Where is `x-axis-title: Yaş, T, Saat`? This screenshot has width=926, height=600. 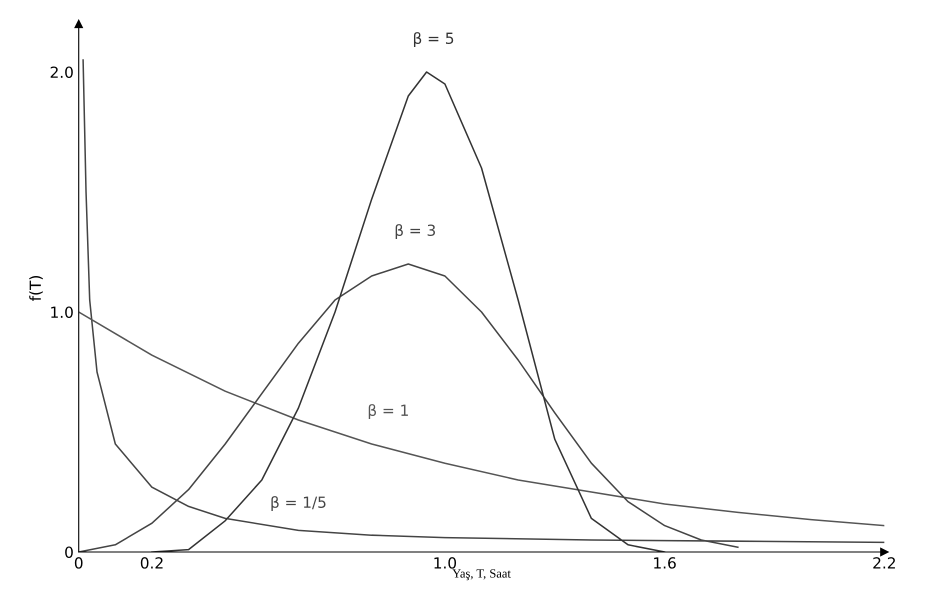 x-axis-title: Yaş, T, Saat is located at coordinates (481, 574).